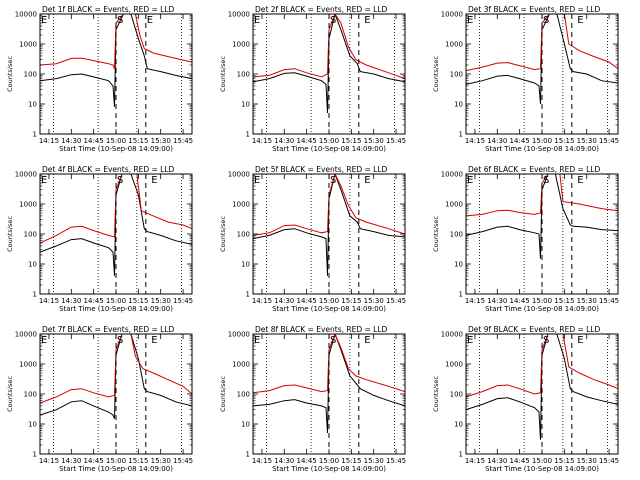 The image size is (640, 480). What do you see at coordinates (108, 9) in the screenshot?
I see `panel-title: Det 1f BLACK = Events, RED = LLD` at bounding box center [108, 9].